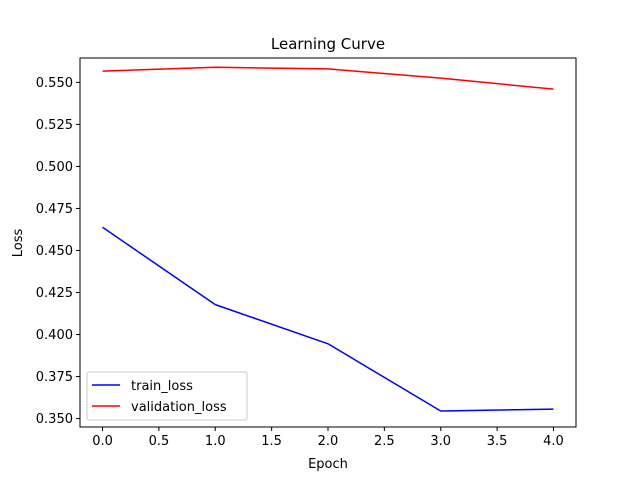 The height and width of the screenshot is (480, 640). What do you see at coordinates (159, 441) in the screenshot?
I see `x-tick-label: 0.5` at bounding box center [159, 441].